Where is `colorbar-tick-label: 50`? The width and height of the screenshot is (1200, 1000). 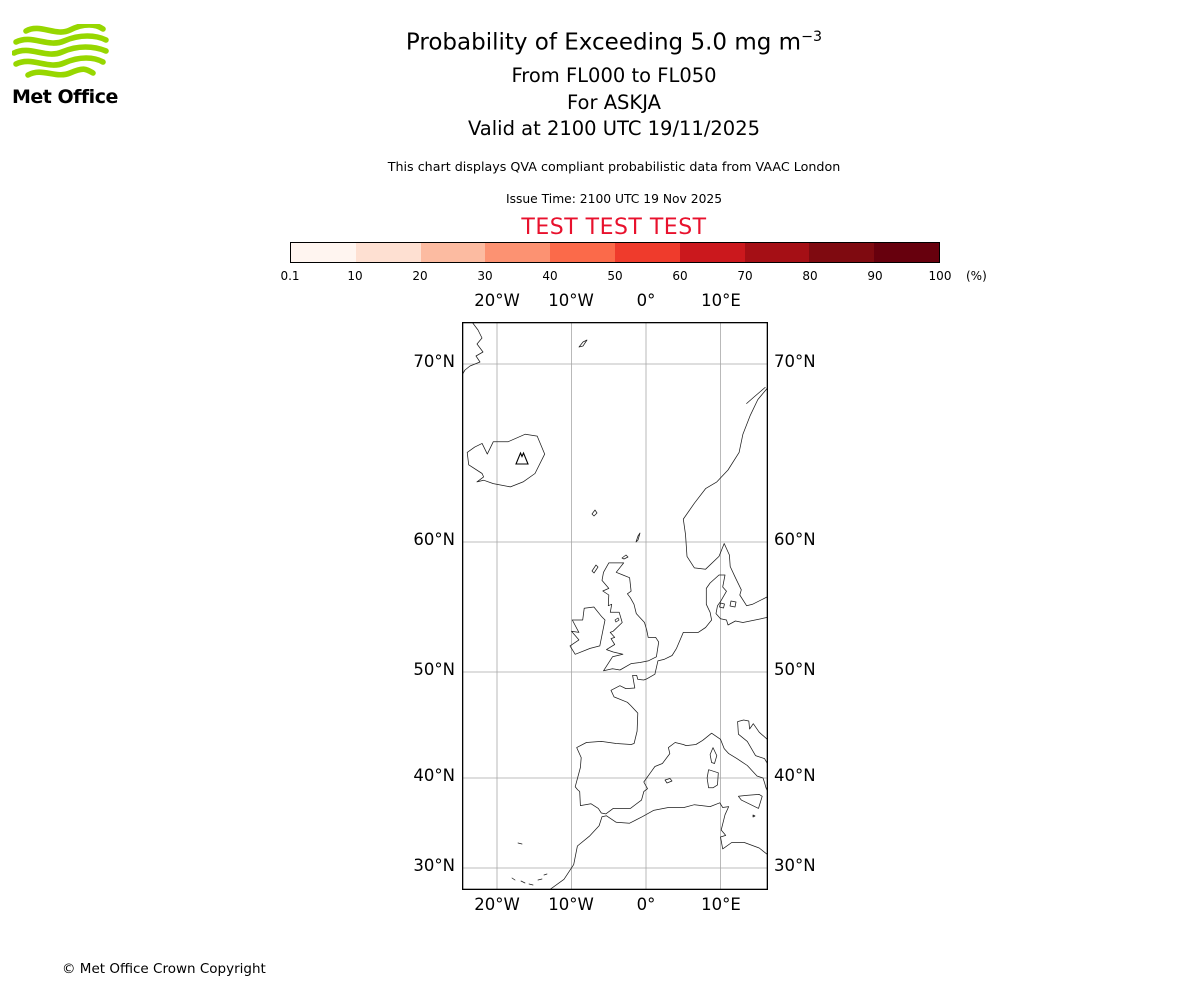
colorbar-tick-label: 50 is located at coordinates (615, 276).